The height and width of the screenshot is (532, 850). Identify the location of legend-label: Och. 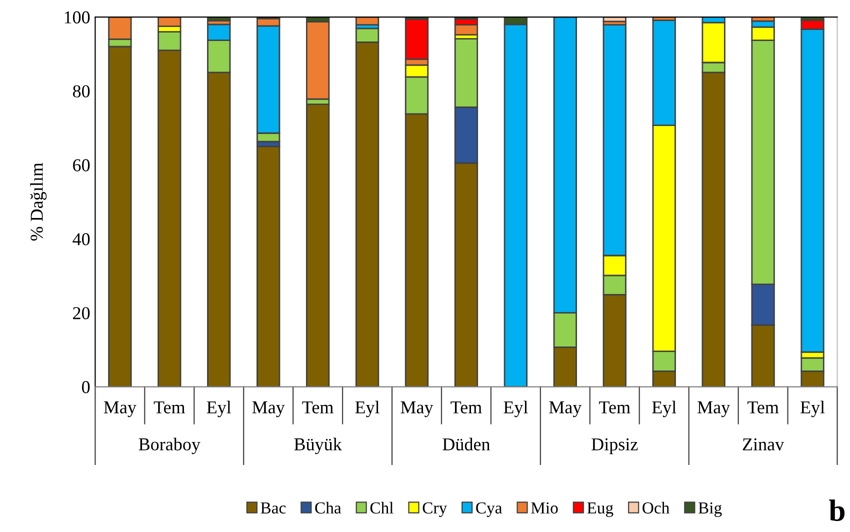
(656, 508).